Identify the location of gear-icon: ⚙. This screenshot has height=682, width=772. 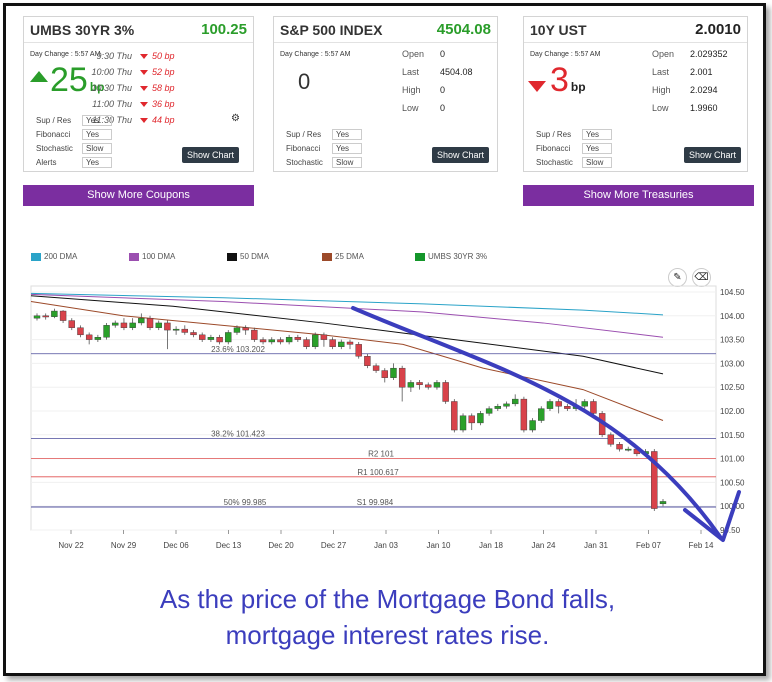
(235, 118).